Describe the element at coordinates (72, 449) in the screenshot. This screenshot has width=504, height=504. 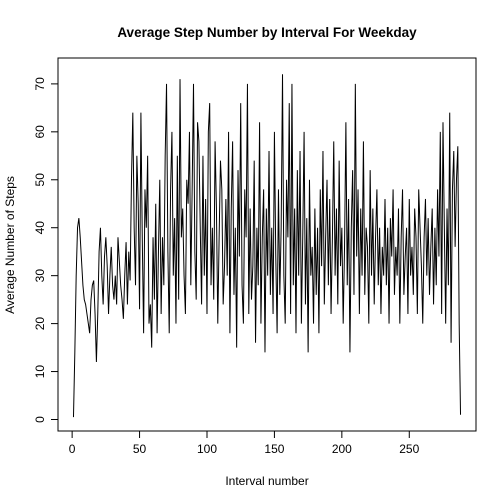
I see `x-tick-label: 0` at that location.